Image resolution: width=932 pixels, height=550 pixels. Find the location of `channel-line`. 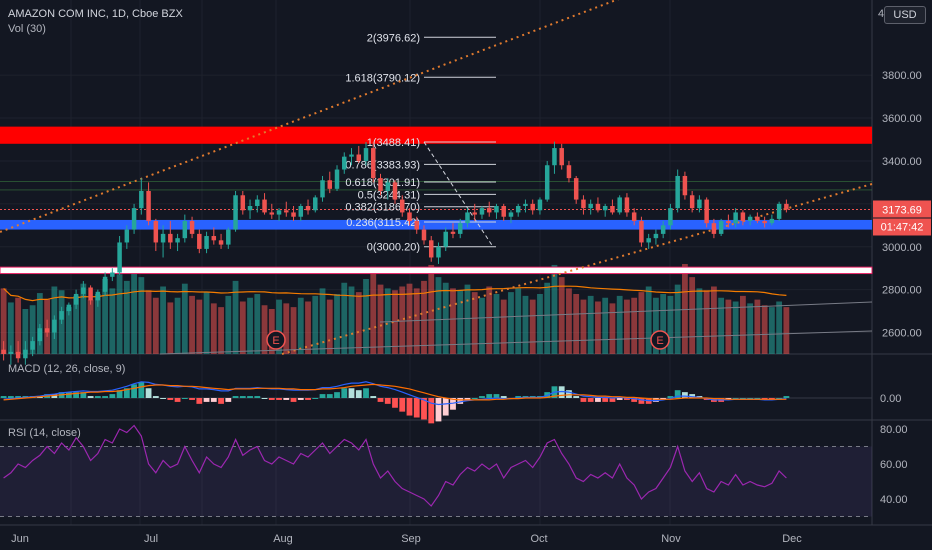

channel-line is located at coordinates (516, 342).